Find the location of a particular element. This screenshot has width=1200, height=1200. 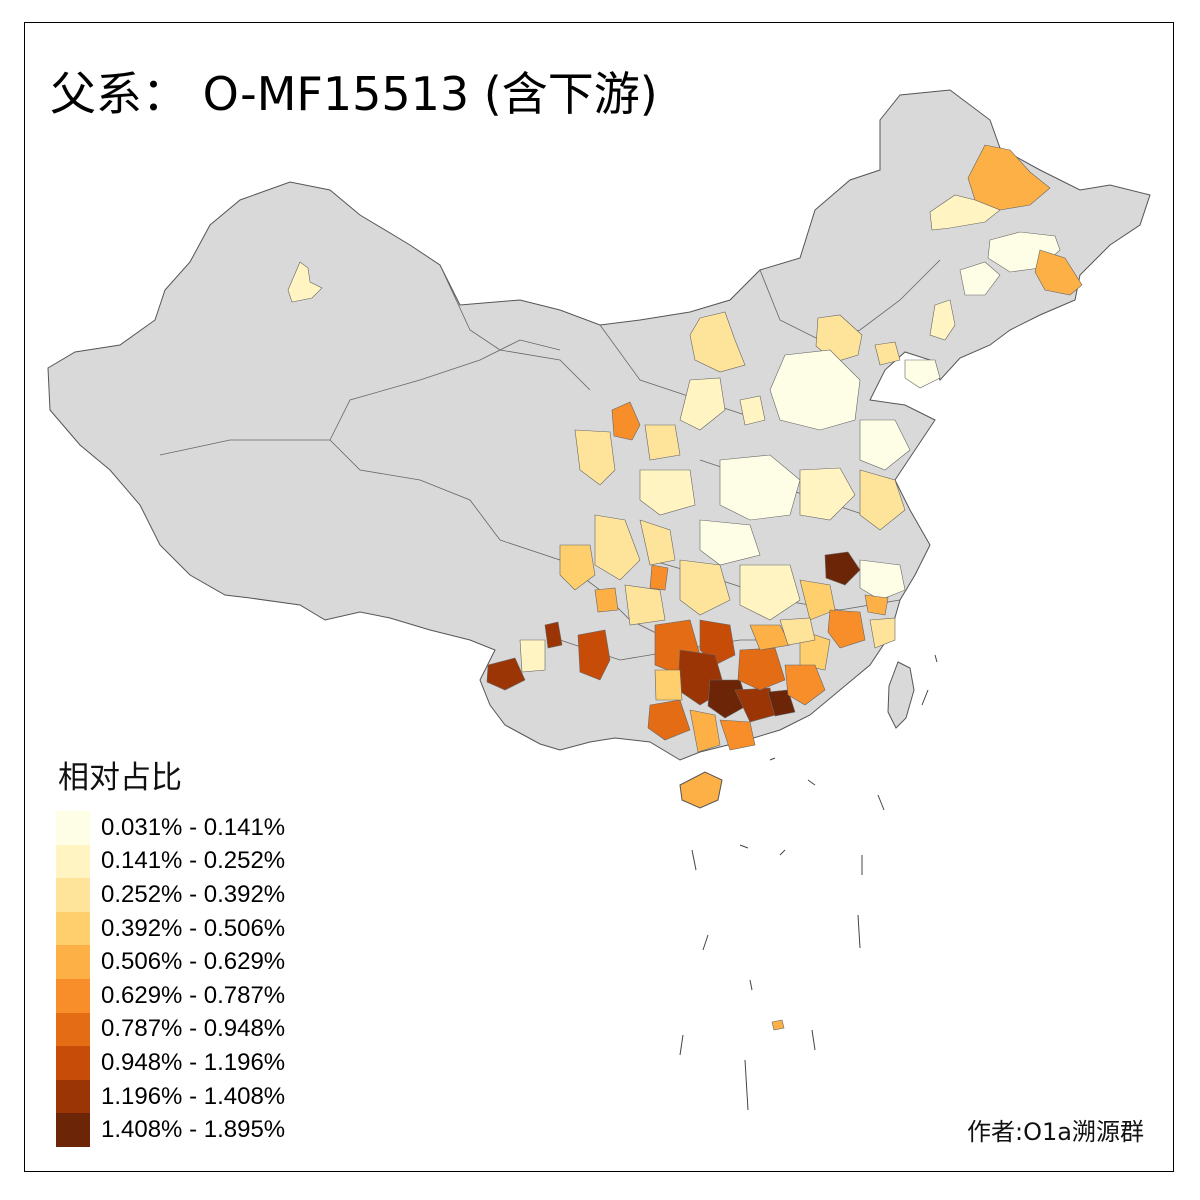

legend-item: 0.787% - 0.948% is located at coordinates (171, 1029).